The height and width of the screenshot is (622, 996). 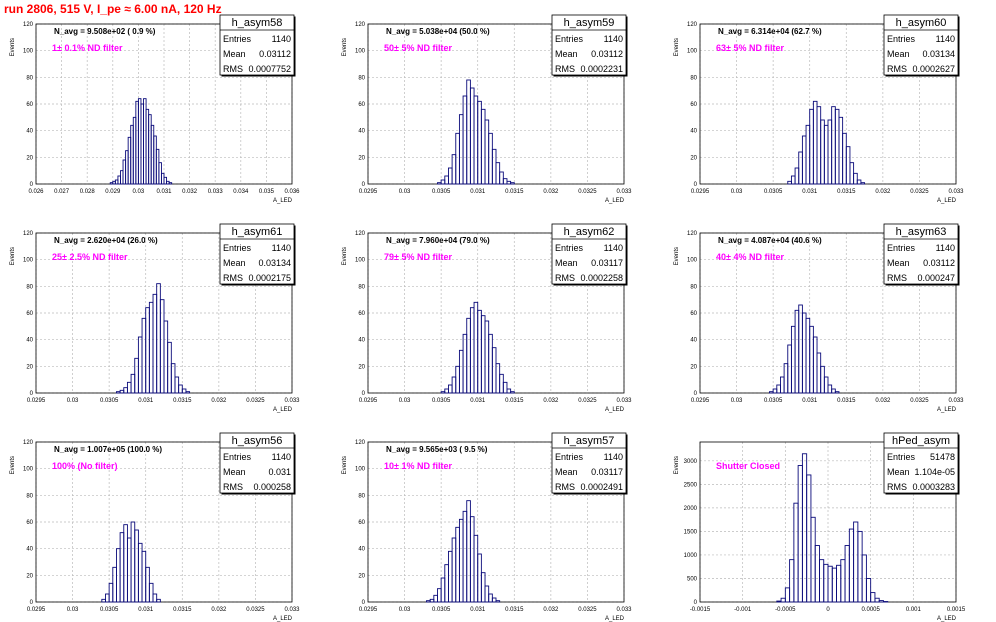 I want to click on stats-value: 0.0003283, so click(x=933, y=487).